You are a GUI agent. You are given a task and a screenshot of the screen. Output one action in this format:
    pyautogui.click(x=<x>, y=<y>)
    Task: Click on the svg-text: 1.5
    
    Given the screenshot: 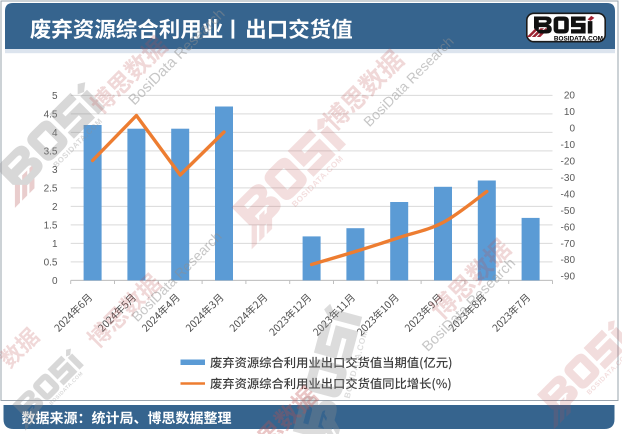 What is the action you would take?
    pyautogui.click(x=51, y=225)
    